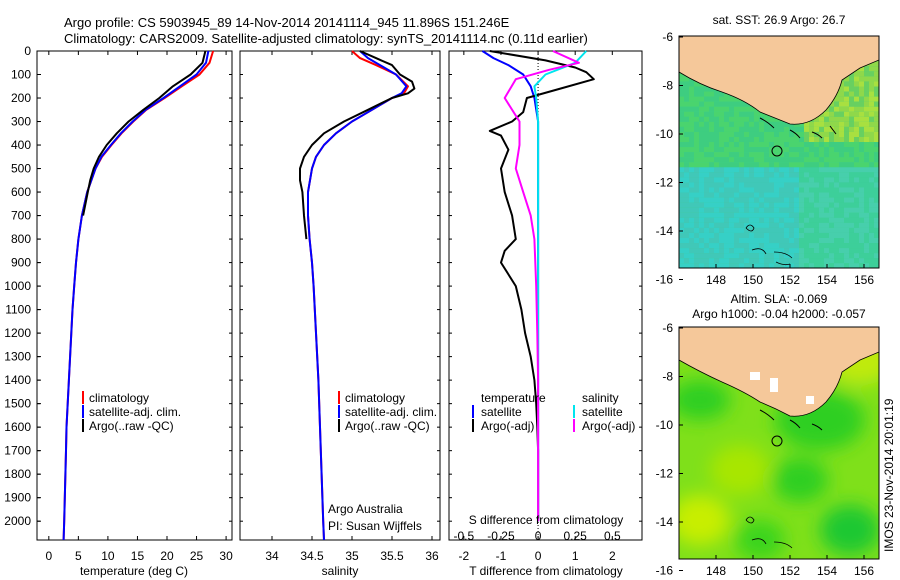 Image resolution: width=900 pixels, height=580 pixels. I want to click on series-line-argo-raw-qc-, so click(357, 145).